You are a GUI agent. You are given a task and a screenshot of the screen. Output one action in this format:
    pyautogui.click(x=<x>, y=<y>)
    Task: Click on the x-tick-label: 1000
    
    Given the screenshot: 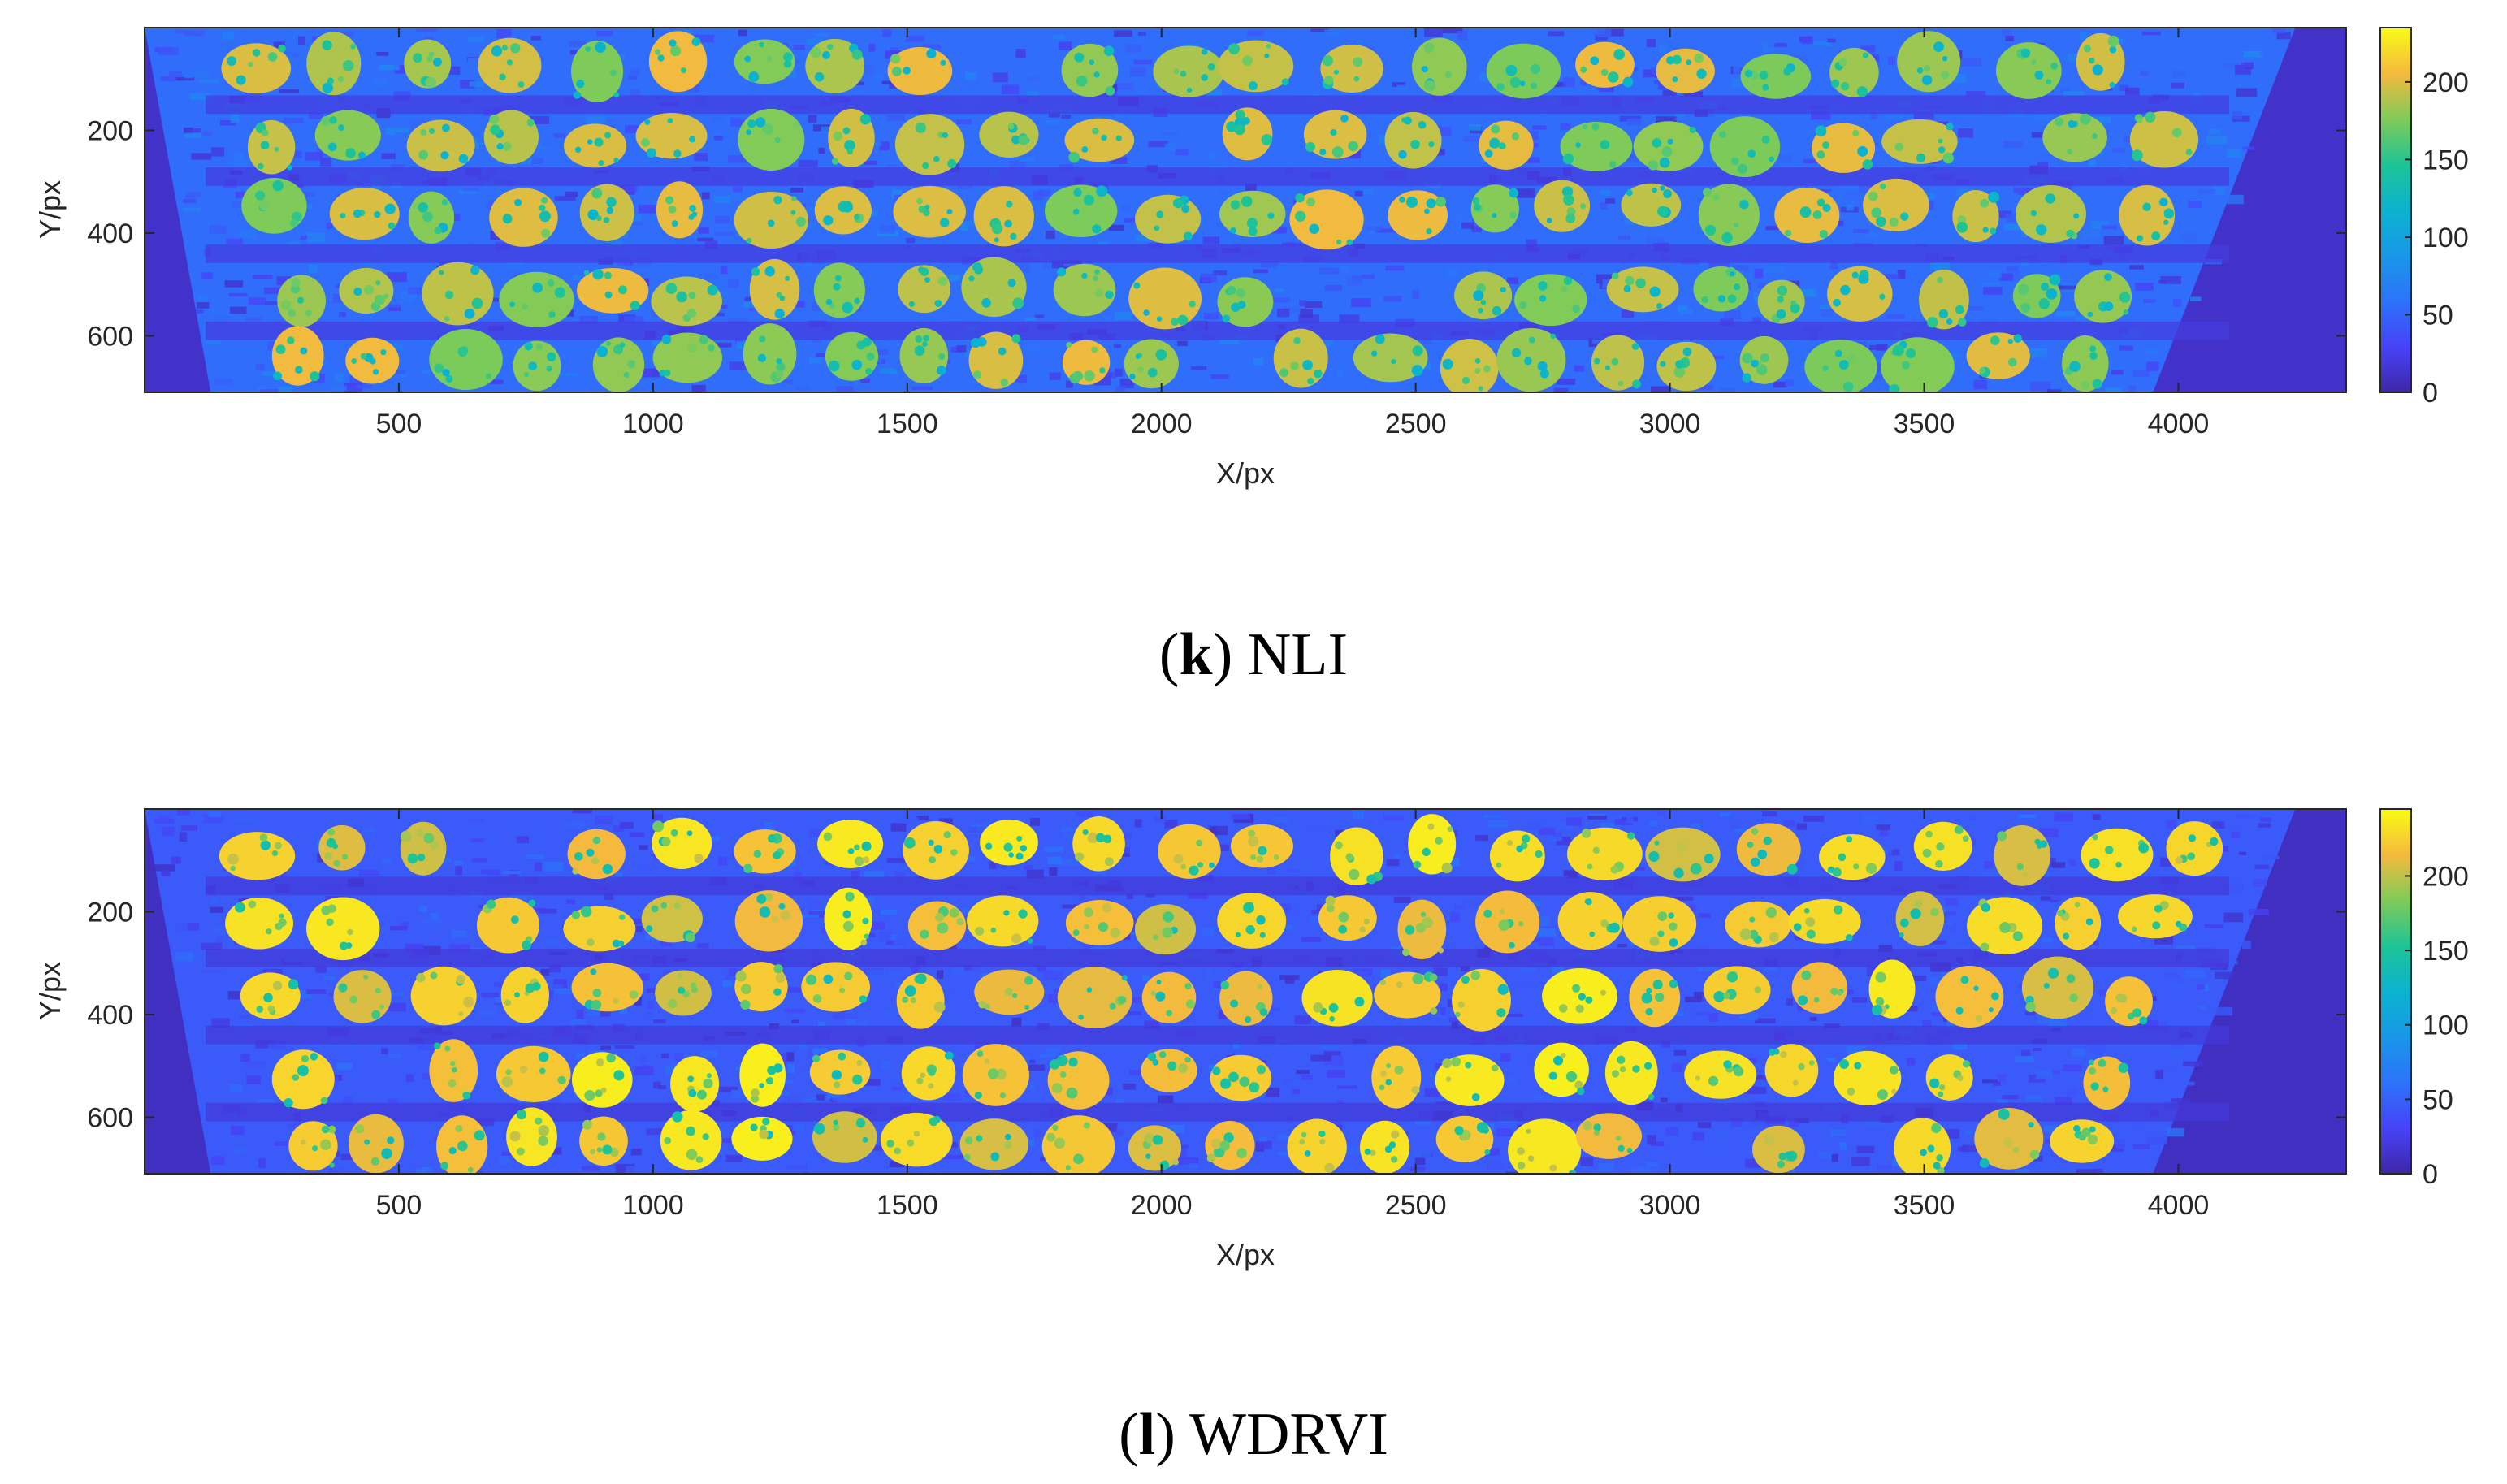 What is the action you would take?
    pyautogui.click(x=653, y=424)
    